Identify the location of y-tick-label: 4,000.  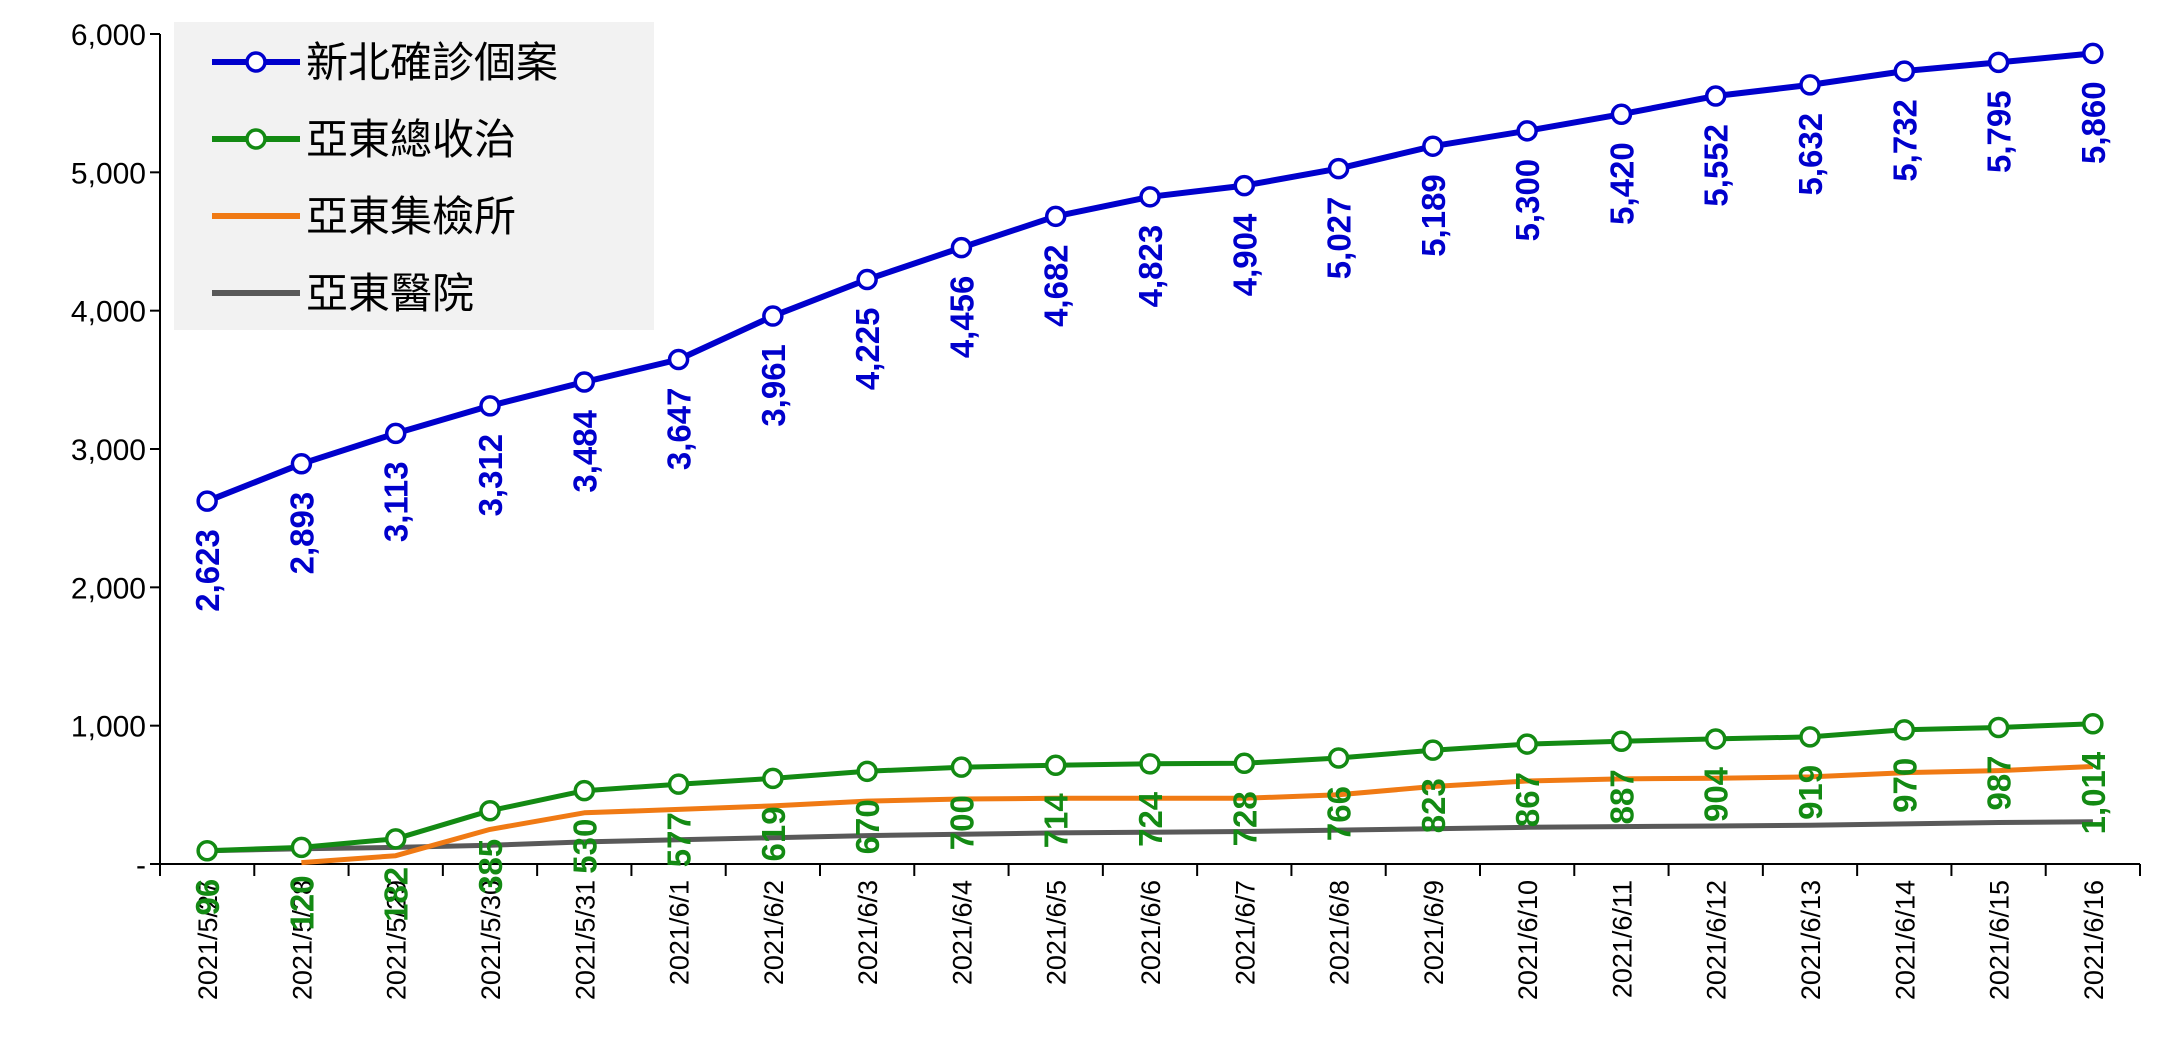
(108, 312).